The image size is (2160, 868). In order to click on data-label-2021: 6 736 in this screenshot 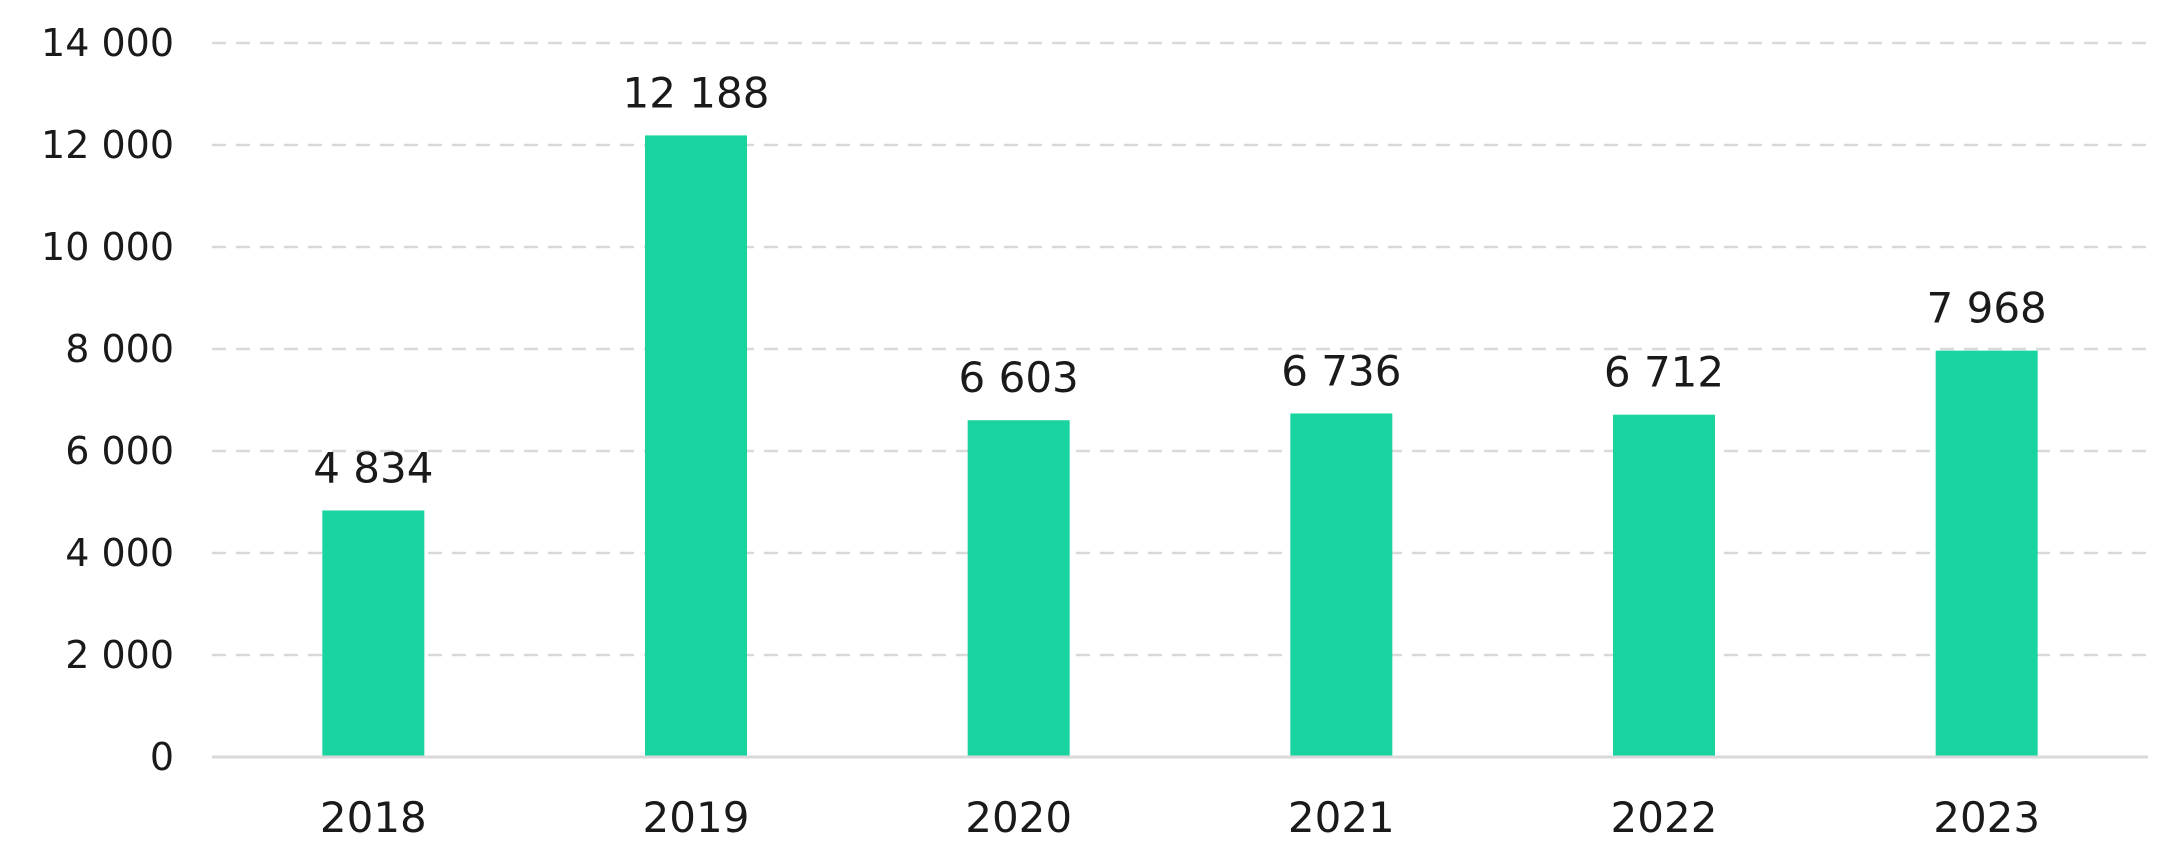, I will do `click(1341, 370)`.